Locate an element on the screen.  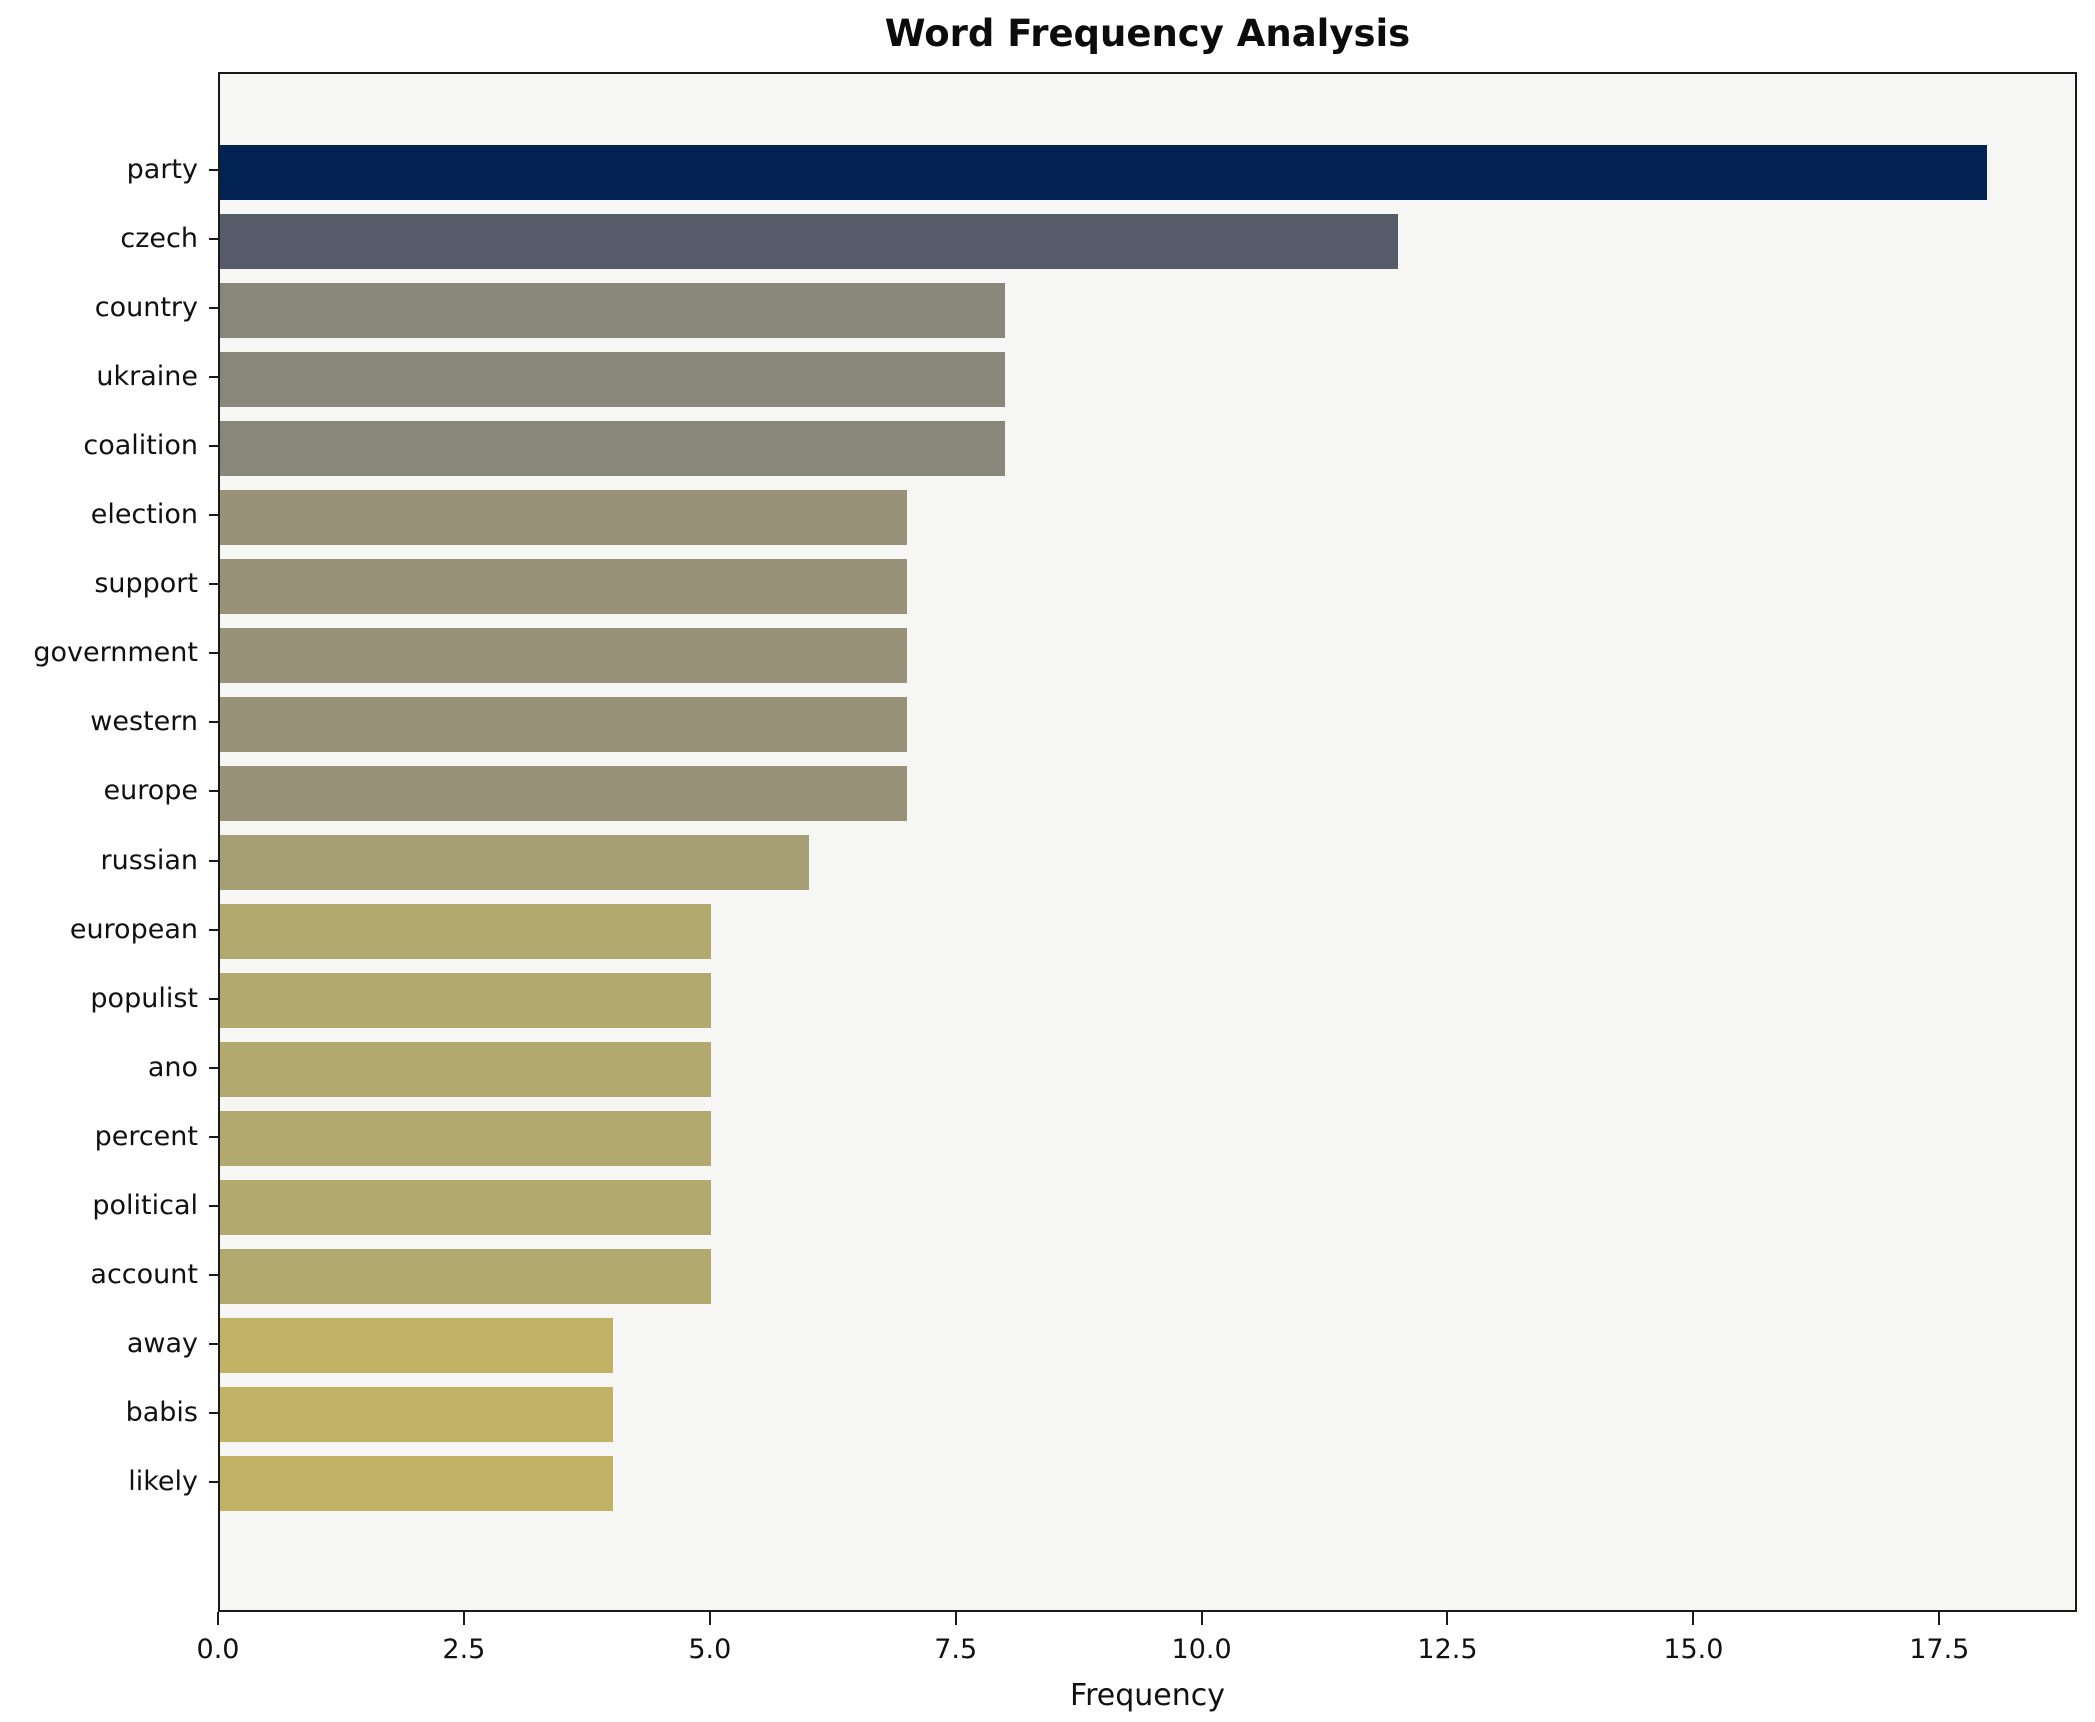
y-tick-label-percent: percent is located at coordinates (146, 1136).